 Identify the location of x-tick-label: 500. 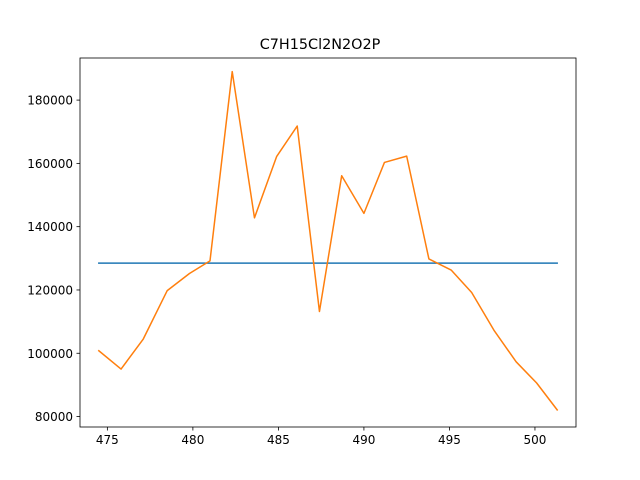
(534, 440).